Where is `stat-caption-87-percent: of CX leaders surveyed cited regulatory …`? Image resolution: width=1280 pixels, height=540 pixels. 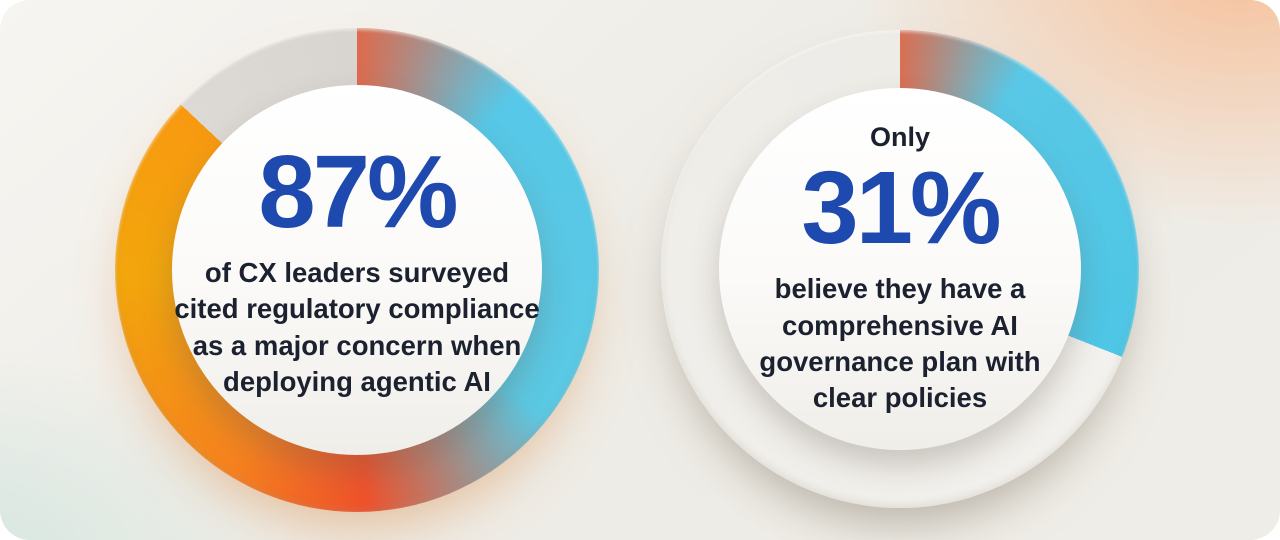
stat-caption-87-percent: of CX leaders surveyed cited regulatory … is located at coordinates (356, 327).